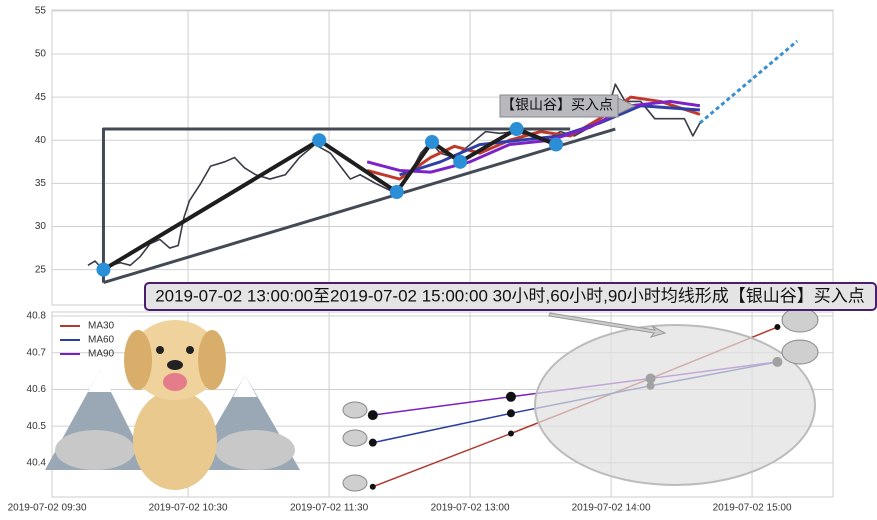  I want to click on x-tick-label: 2019-07-02 14:00, so click(611, 508).